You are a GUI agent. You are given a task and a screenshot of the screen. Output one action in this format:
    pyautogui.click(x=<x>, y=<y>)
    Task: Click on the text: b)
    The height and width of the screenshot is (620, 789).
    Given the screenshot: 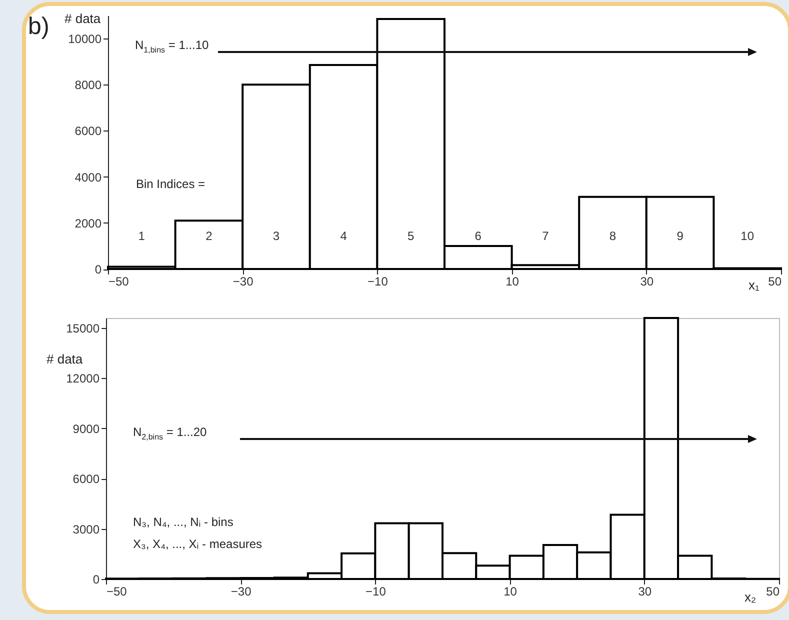 What is the action you would take?
    pyautogui.click(x=39, y=26)
    